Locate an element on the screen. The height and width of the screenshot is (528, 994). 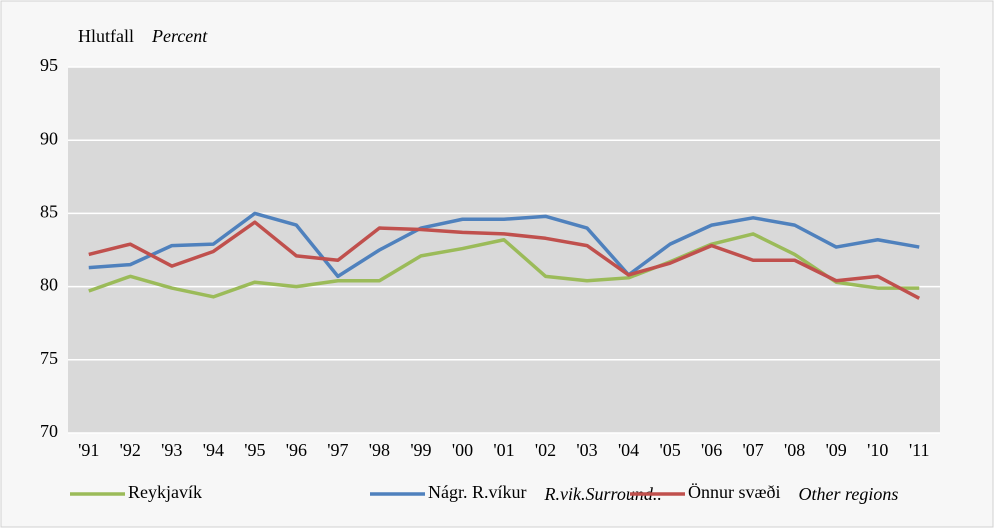
y-tick-label: 70 is located at coordinates (49, 431).